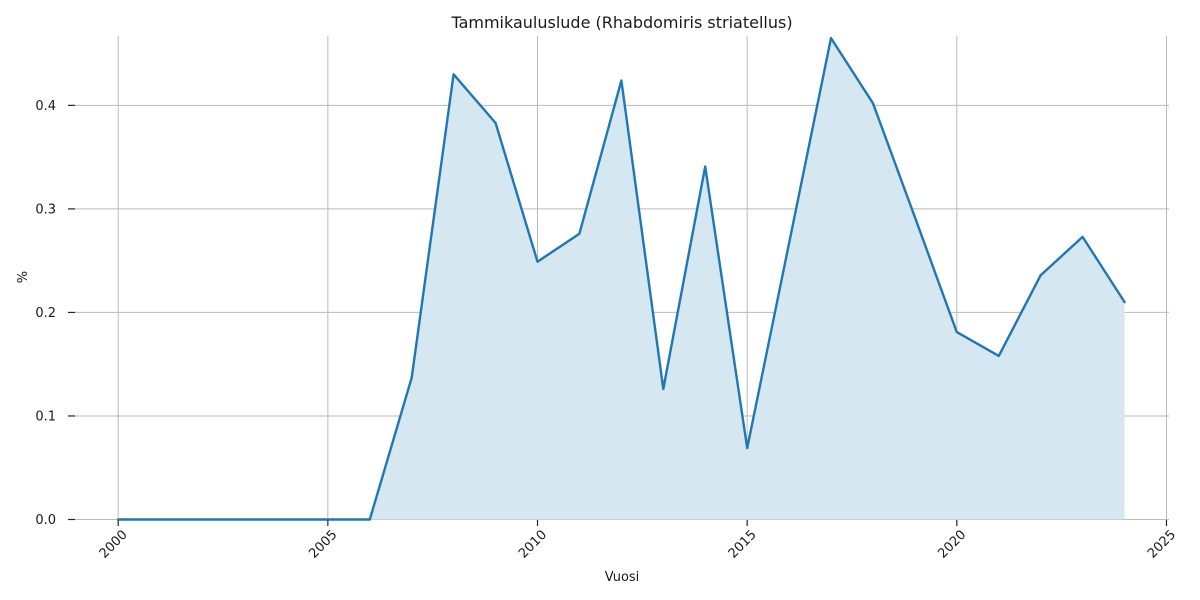 The image size is (1200, 600). Describe the element at coordinates (45, 520) in the screenshot. I see `y-tick-label: 0.0` at that location.